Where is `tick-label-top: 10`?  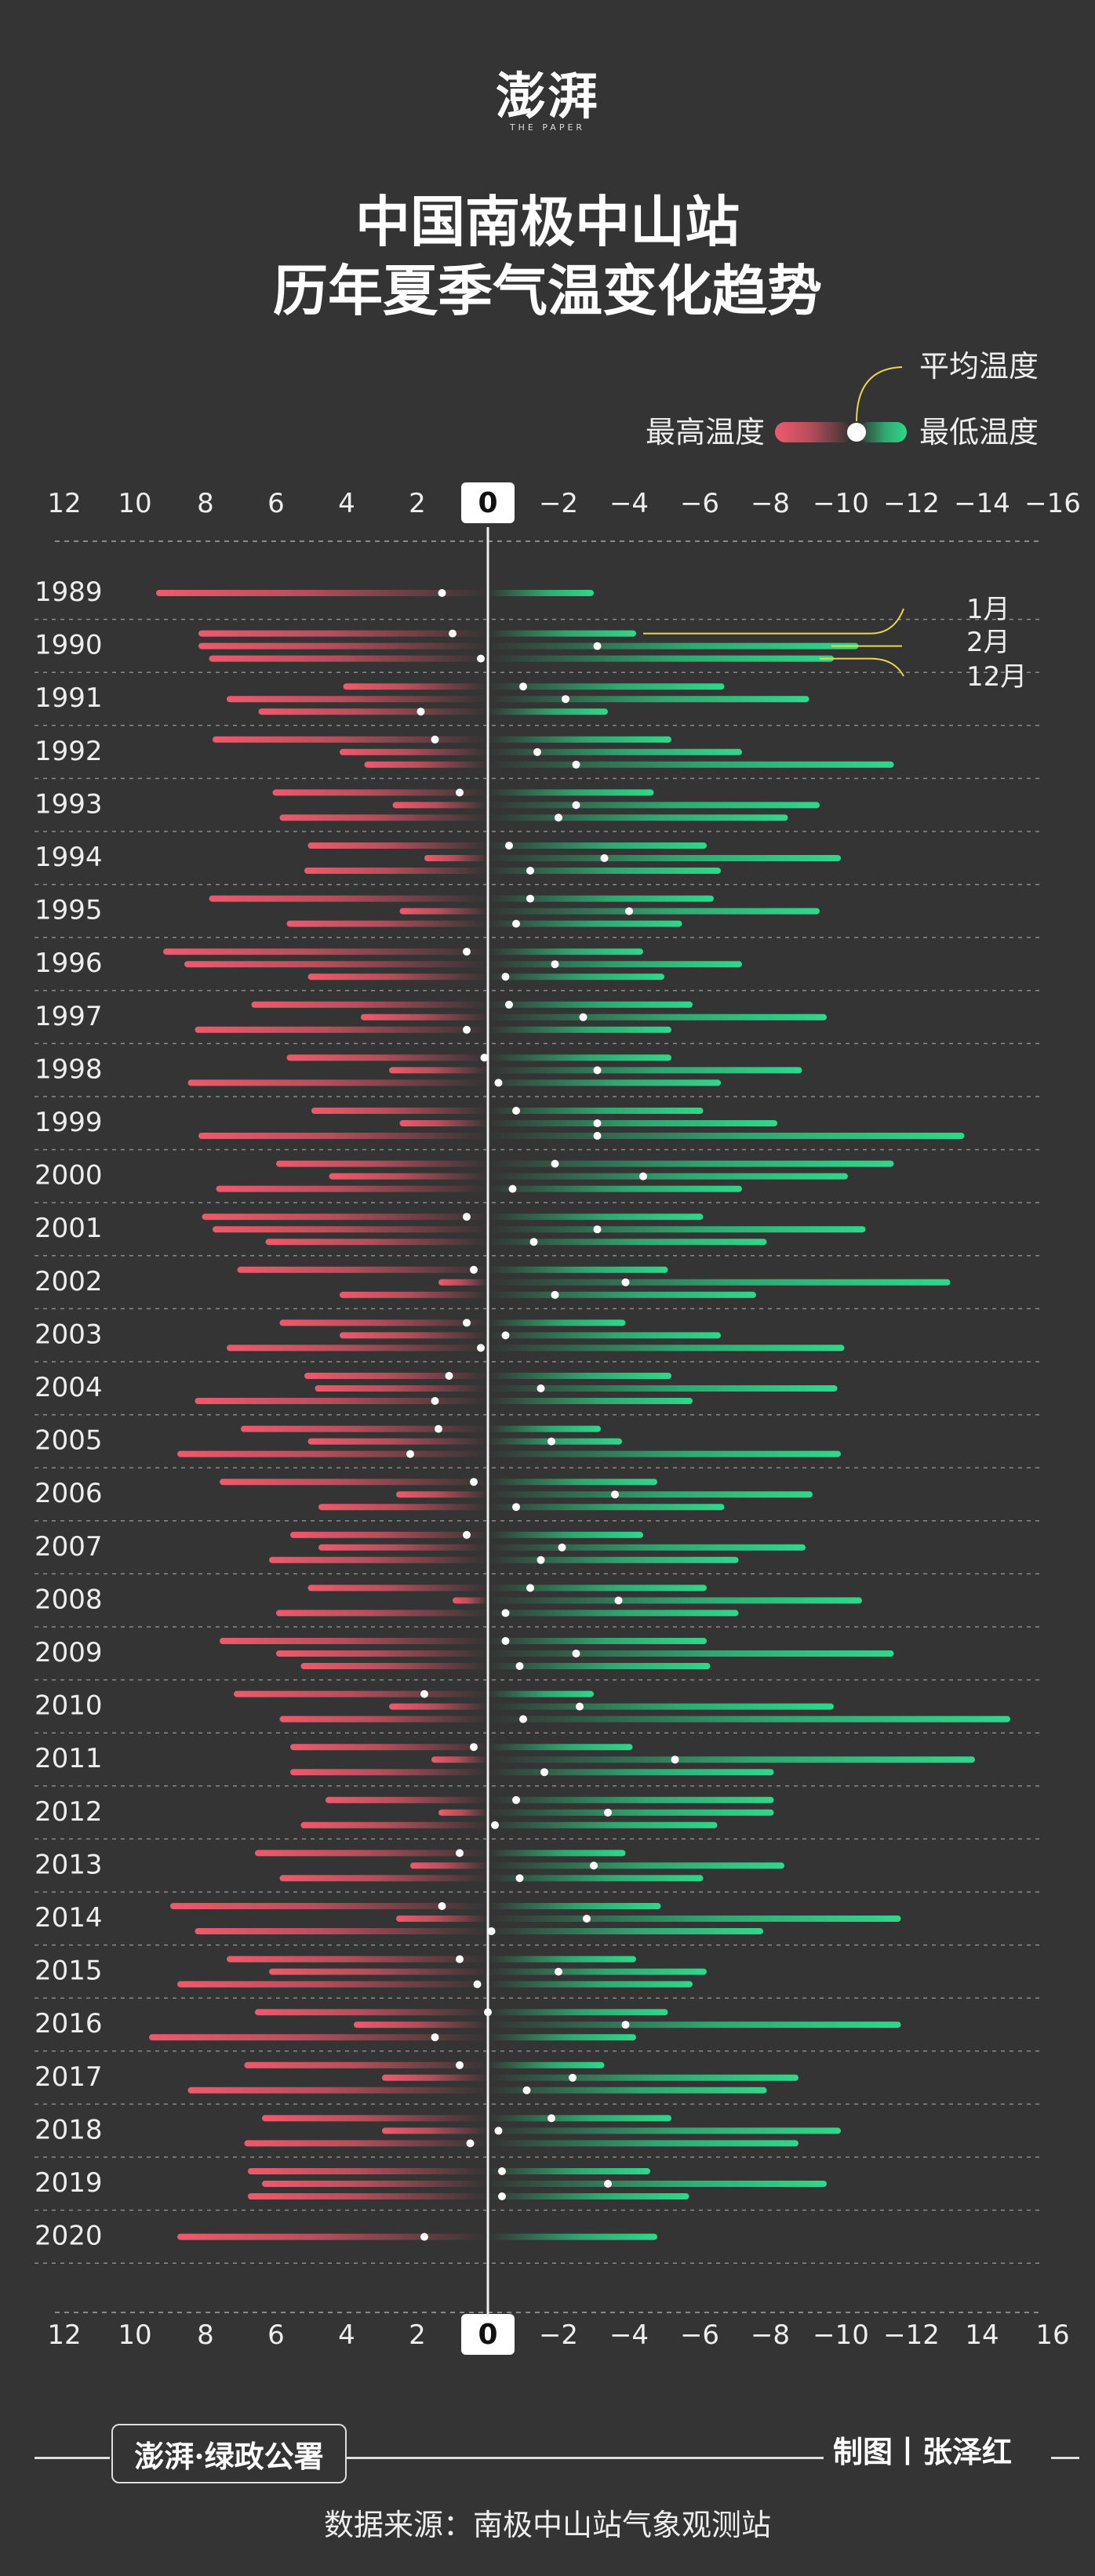
tick-label-top: 10 is located at coordinates (134, 503).